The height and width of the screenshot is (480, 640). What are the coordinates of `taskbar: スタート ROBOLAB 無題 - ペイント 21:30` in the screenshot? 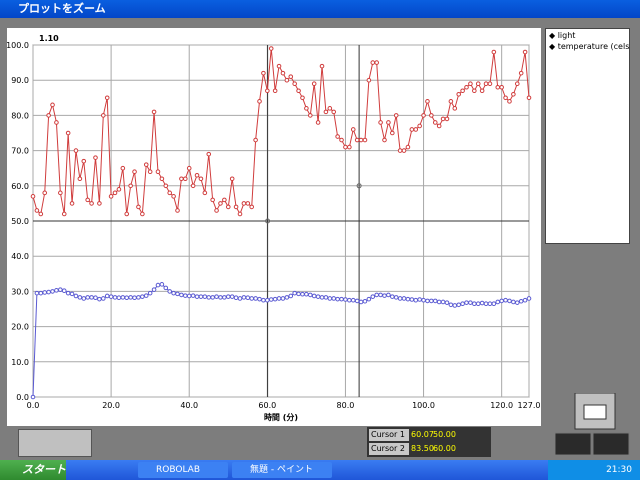 It's located at (320, 470).